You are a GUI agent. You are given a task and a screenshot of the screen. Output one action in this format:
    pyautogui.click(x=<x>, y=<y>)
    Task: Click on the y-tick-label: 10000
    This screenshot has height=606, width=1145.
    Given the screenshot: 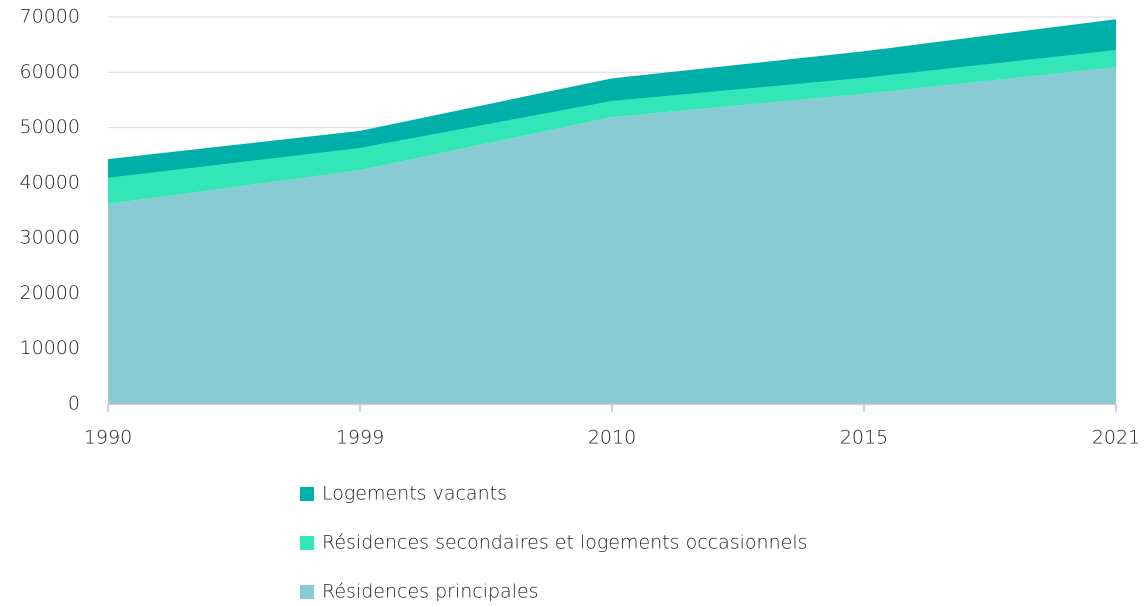 What is the action you would take?
    pyautogui.click(x=50, y=348)
    